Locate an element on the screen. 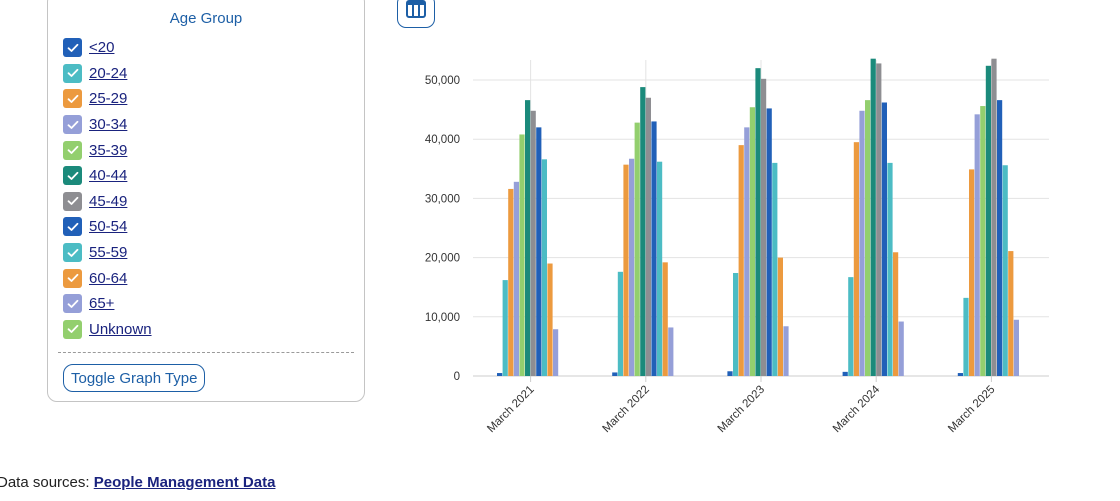 This screenshot has width=1120, height=501. legend-item: 60-64 is located at coordinates (107, 278).